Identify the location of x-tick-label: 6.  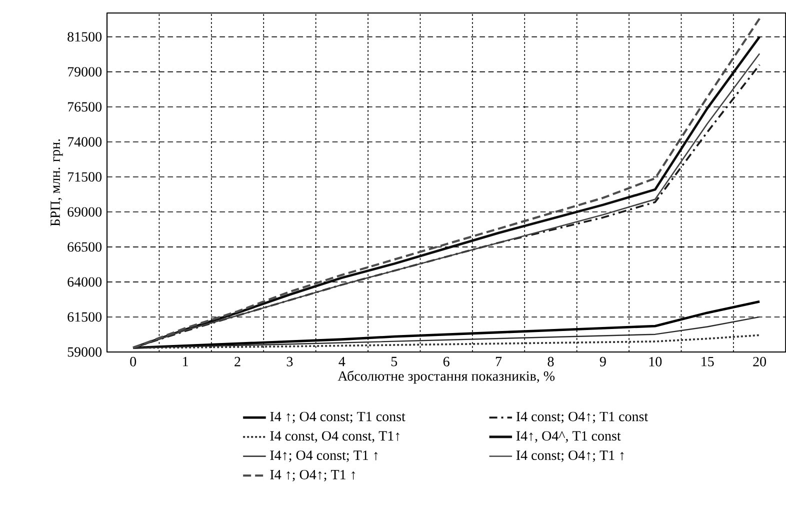
(446, 361).